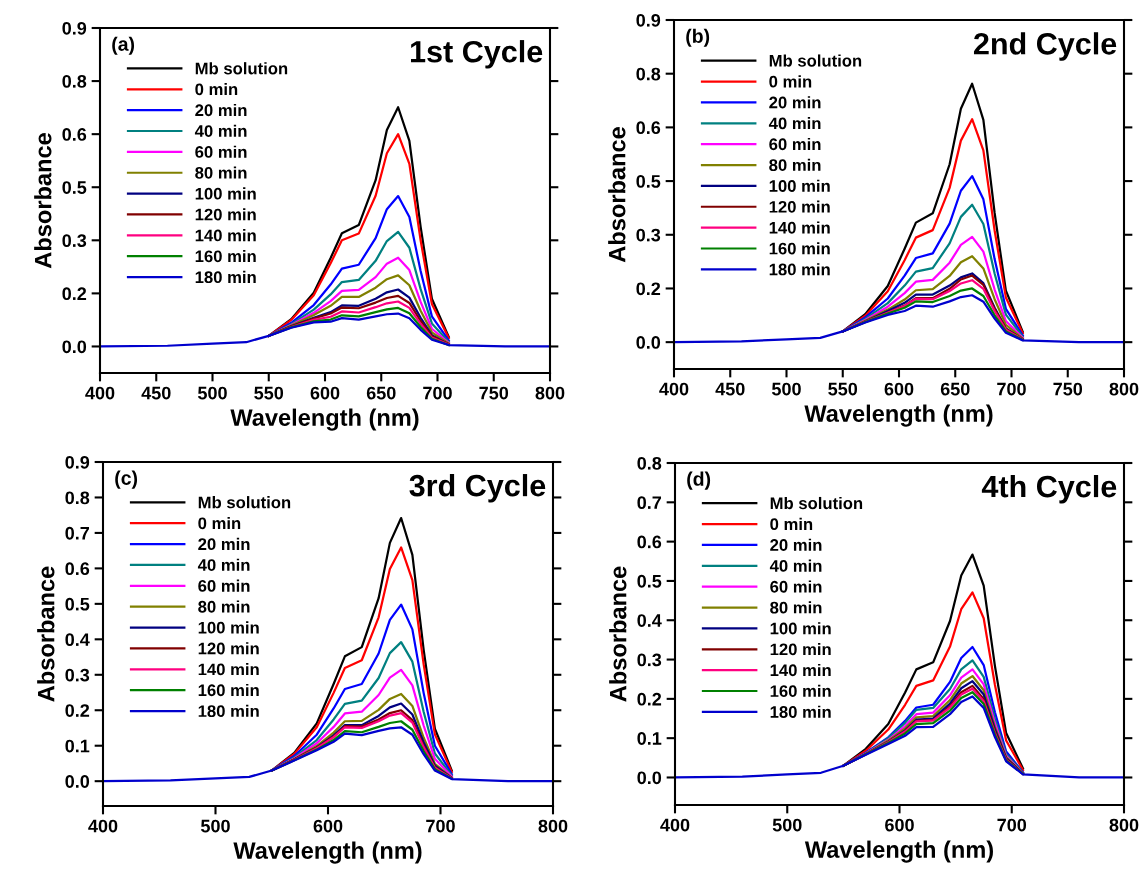 The height and width of the screenshot is (879, 1142). I want to click on chart-title: 3rd Cycle, so click(477, 488).